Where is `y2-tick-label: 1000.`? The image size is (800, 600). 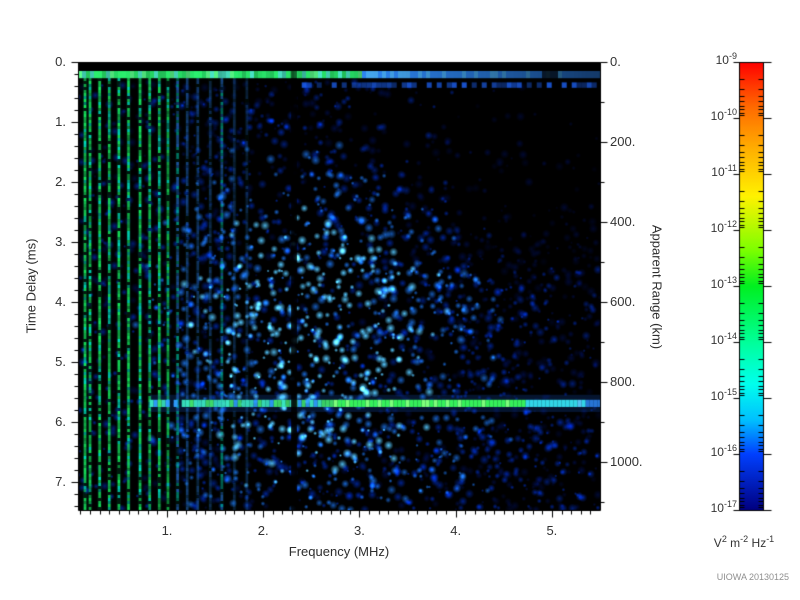 y2-tick-label: 1000. is located at coordinates (626, 461).